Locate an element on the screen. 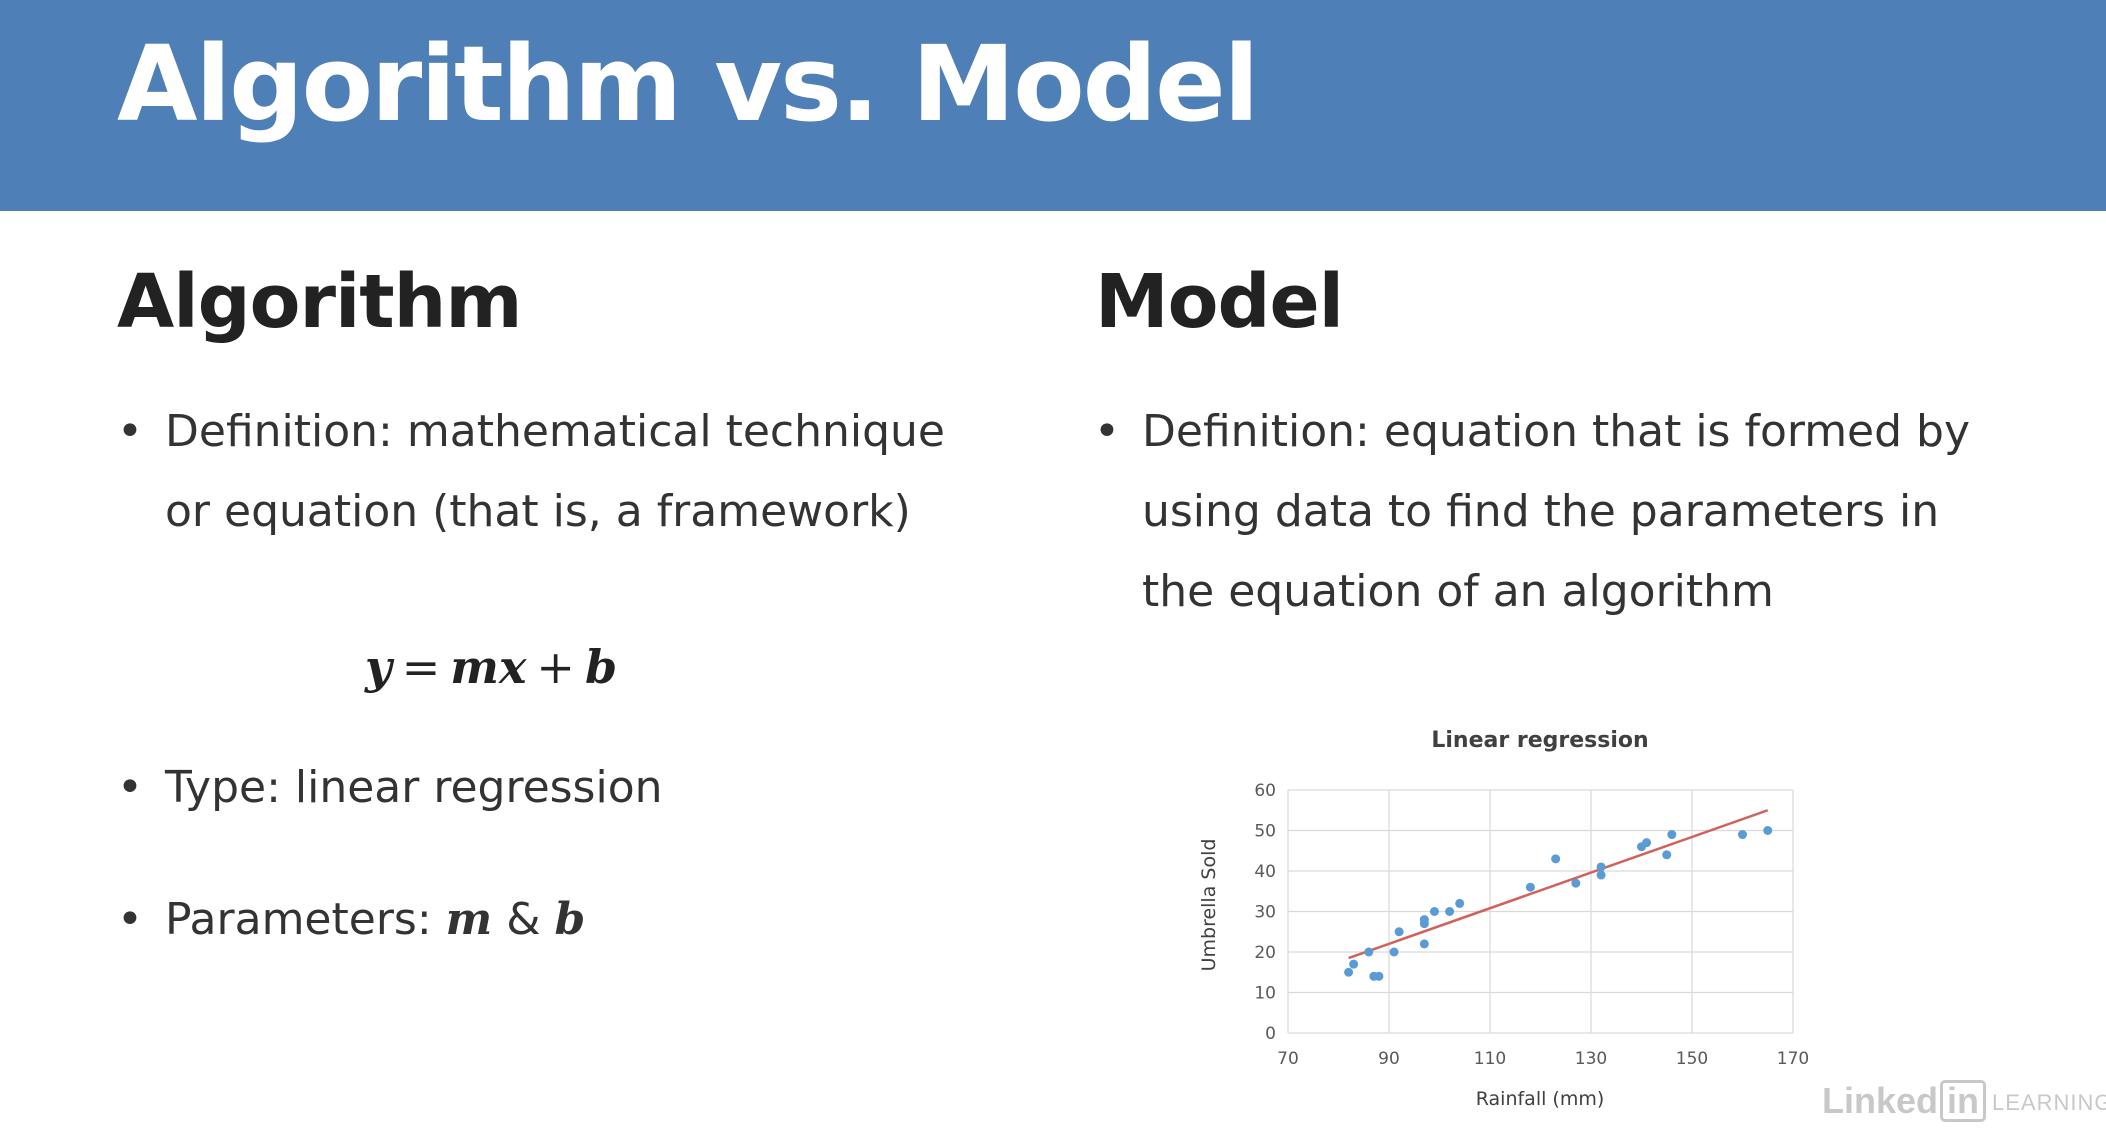 This screenshot has height=1138, width=2106. model-definition-line-1: Definition: equation that is formed by is located at coordinates (1556, 431).